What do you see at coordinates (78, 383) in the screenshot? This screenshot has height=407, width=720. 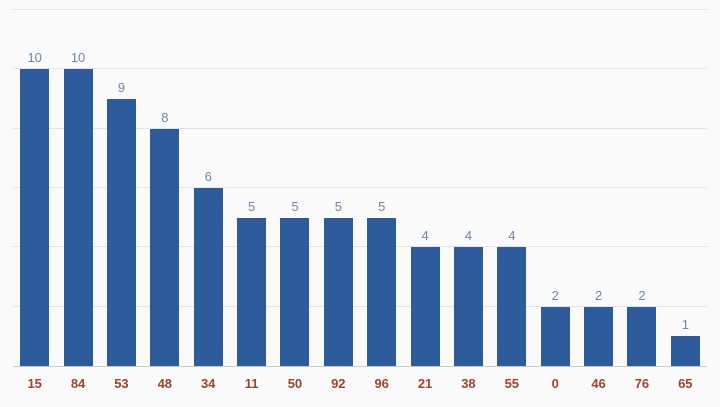 I see `x-axis-label: 84` at bounding box center [78, 383].